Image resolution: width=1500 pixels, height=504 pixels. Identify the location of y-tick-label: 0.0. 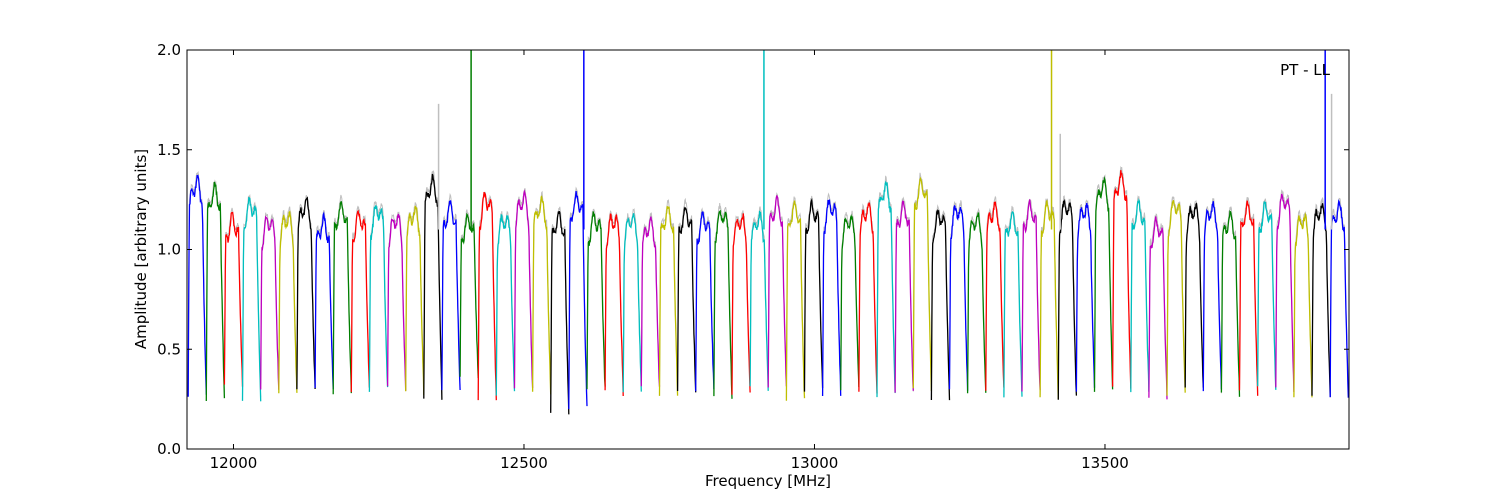
(169, 449).